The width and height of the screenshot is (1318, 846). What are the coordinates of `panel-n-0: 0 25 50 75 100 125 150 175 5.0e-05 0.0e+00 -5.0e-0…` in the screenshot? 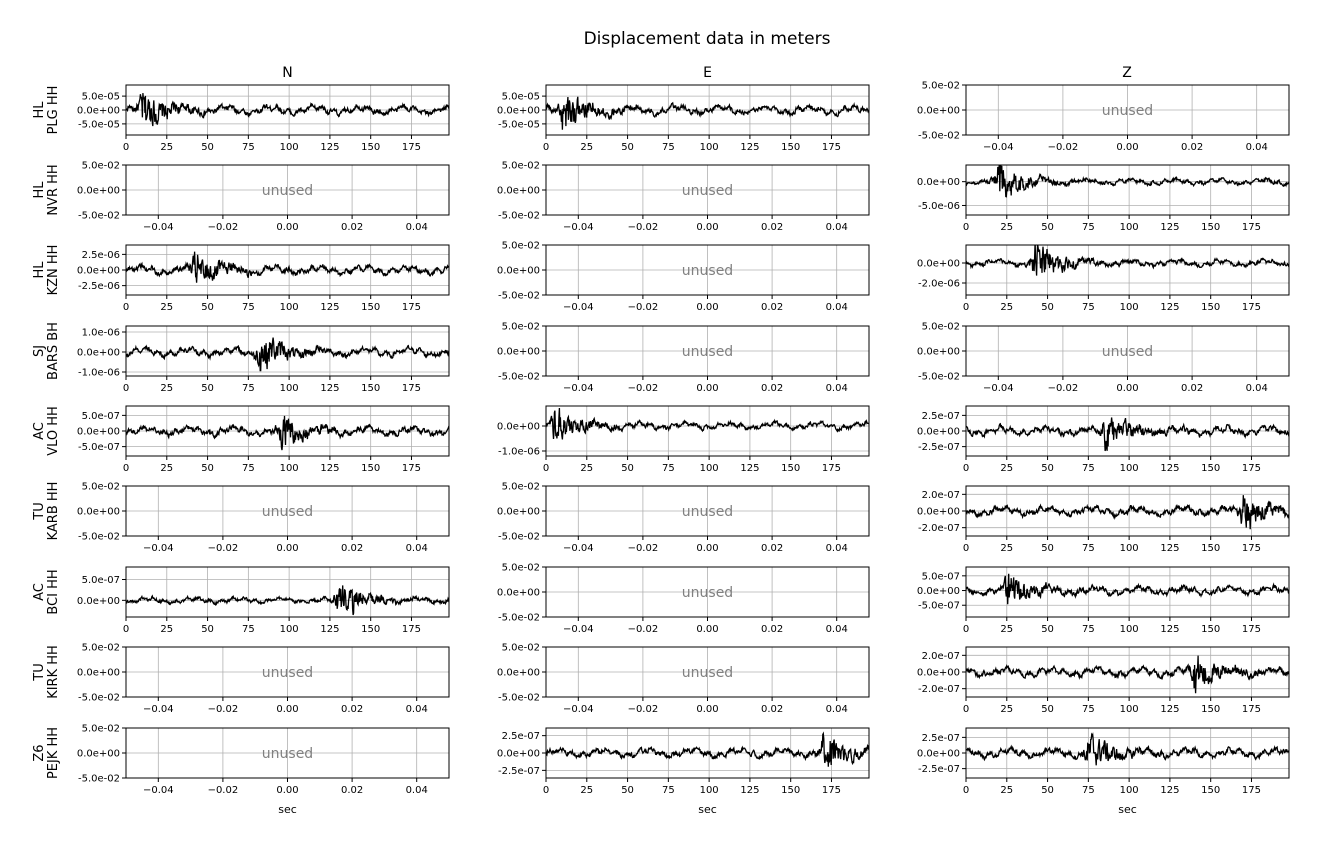 It's located at (263, 118).